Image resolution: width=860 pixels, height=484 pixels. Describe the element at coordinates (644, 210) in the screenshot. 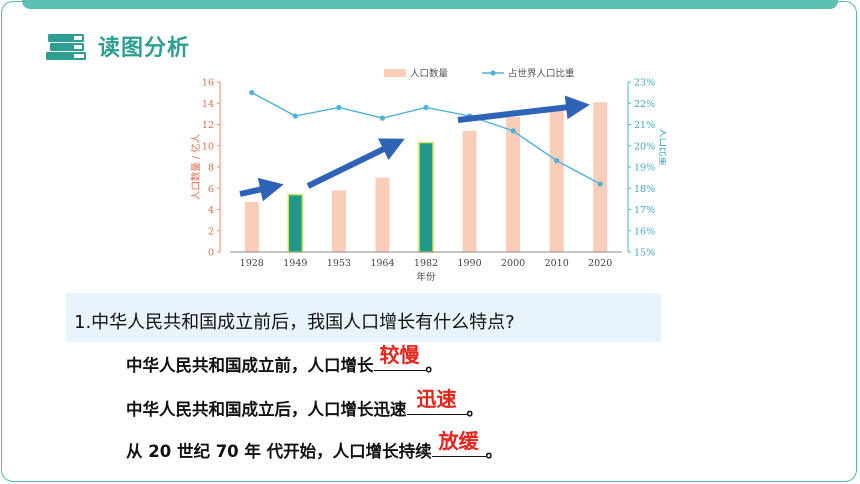

I see `right-tick-label: 17%` at that location.